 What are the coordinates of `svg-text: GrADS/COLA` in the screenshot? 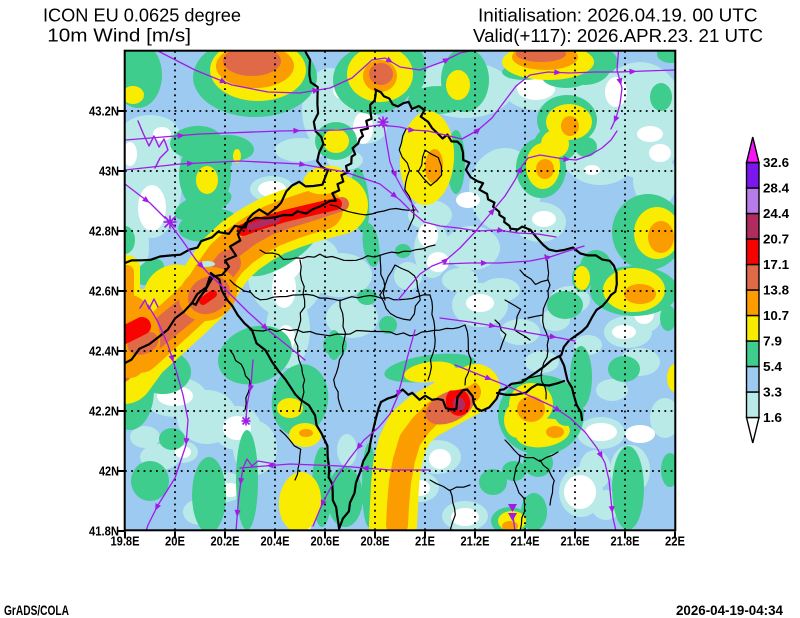 It's located at (36, 610).